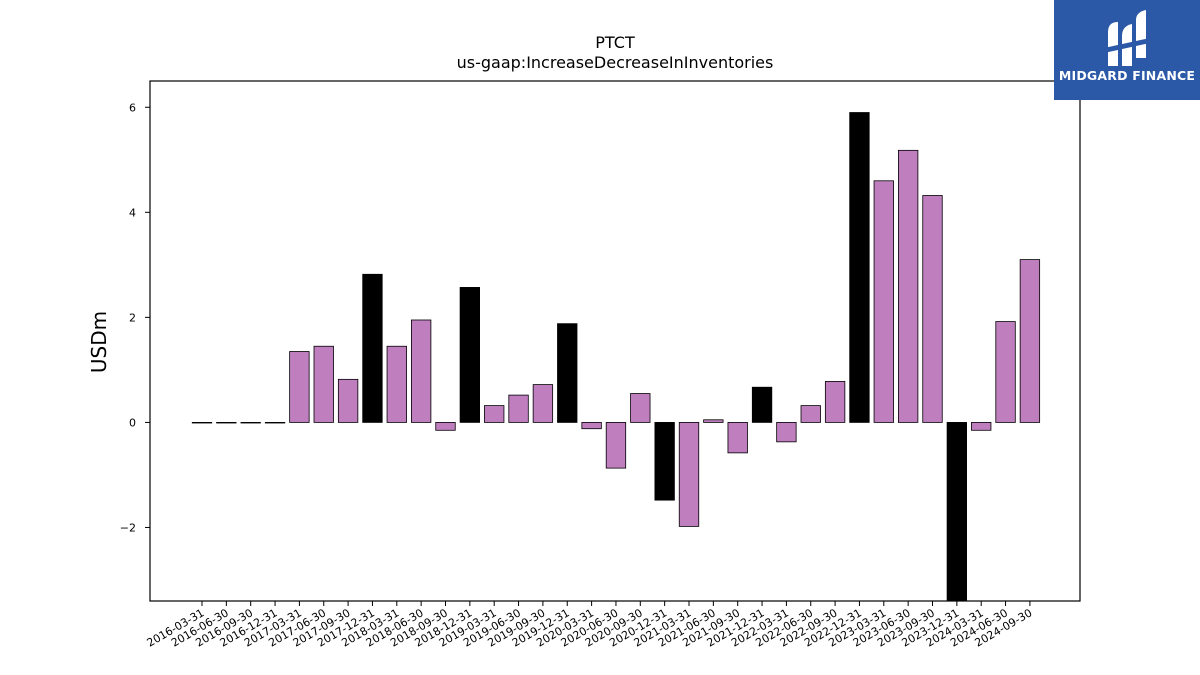 The height and width of the screenshot is (675, 1200). I want to click on brand-logo: MIDGARD FINANCE, so click(1127, 50).